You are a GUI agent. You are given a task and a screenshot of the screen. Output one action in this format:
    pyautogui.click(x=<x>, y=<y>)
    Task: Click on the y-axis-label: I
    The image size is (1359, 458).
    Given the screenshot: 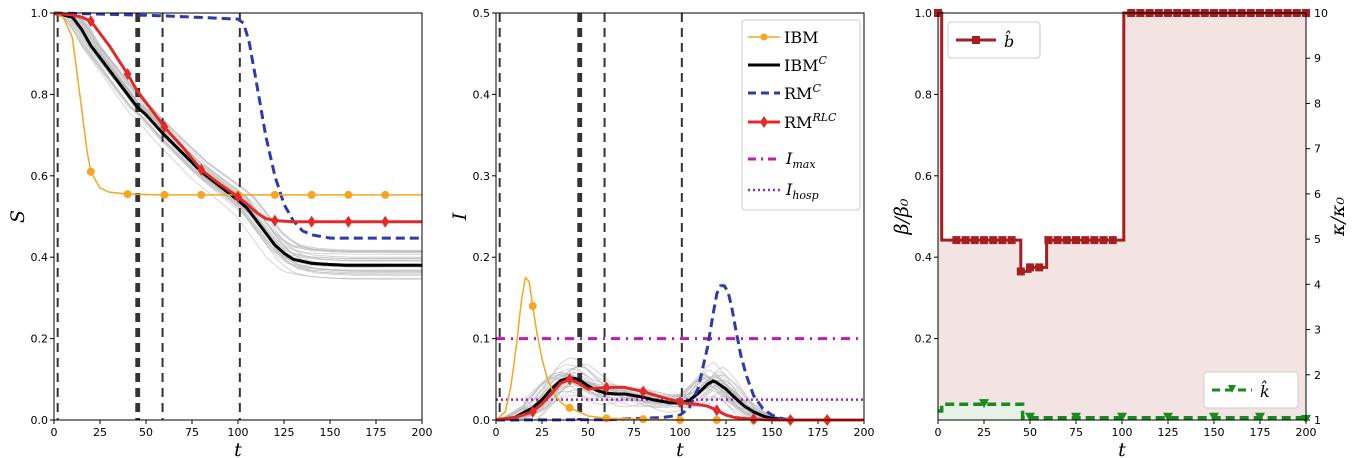 What is the action you would take?
    pyautogui.click(x=460, y=216)
    